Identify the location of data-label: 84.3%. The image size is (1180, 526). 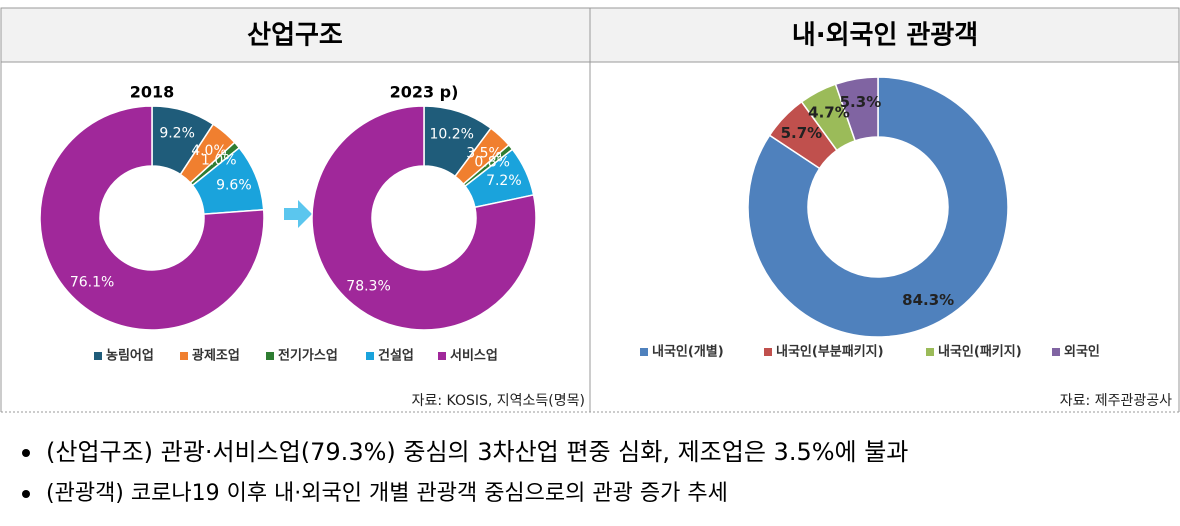
(928, 300).